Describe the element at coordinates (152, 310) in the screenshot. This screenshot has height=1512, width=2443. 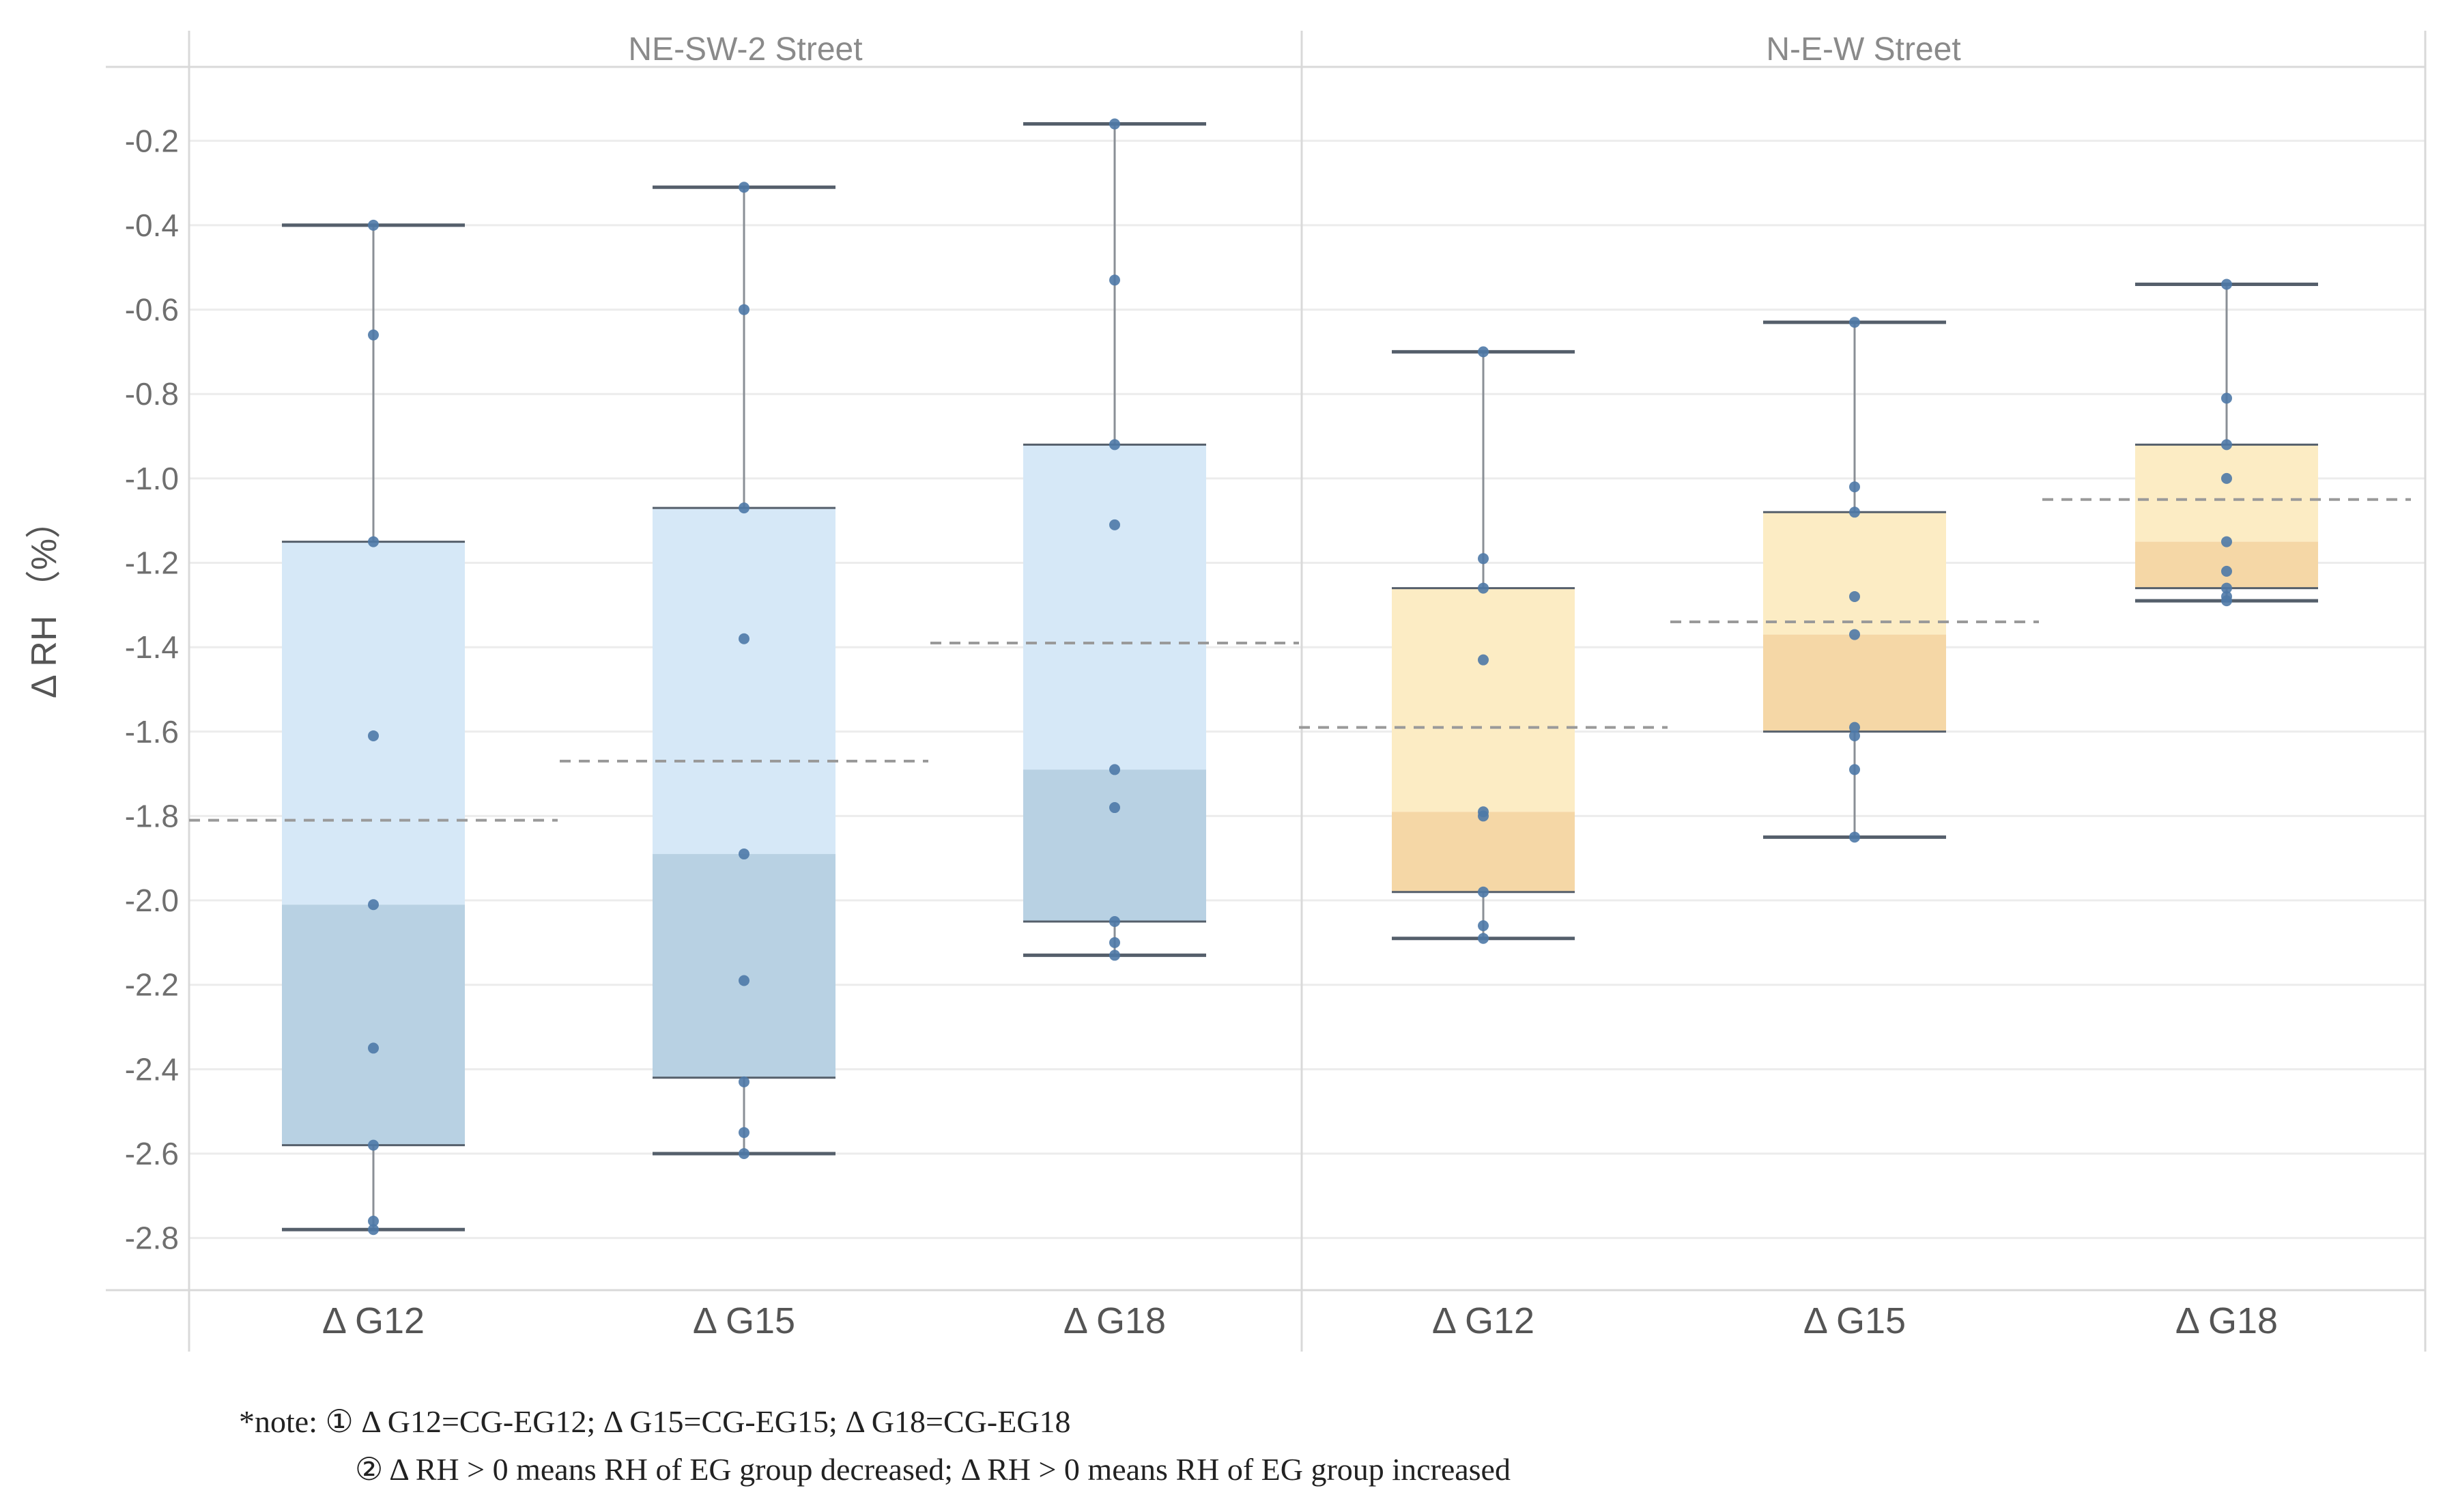
I see `y-tick-label: -0.6` at that location.